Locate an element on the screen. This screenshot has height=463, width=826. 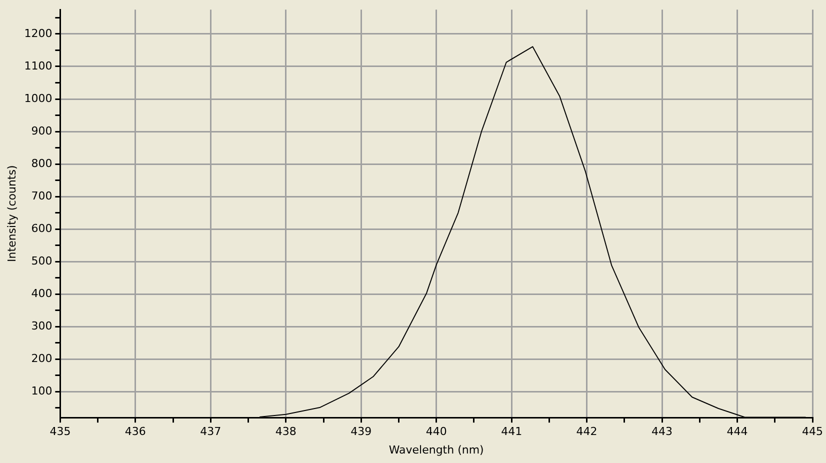
x-tick-label: 445 is located at coordinates (812, 431).